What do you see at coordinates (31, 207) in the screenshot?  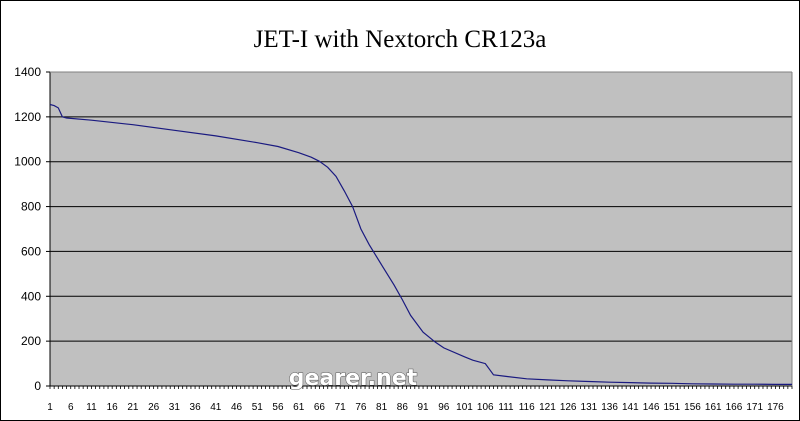 I see `y-tick-label: 800` at bounding box center [31, 207].